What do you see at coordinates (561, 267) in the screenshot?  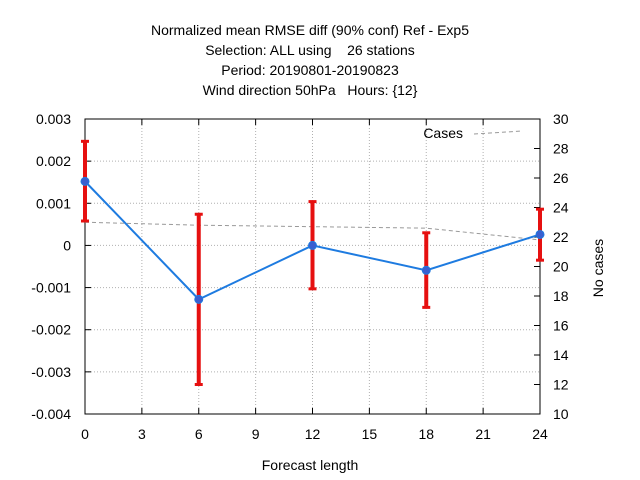 I see `y-tick-label-right: 20` at bounding box center [561, 267].